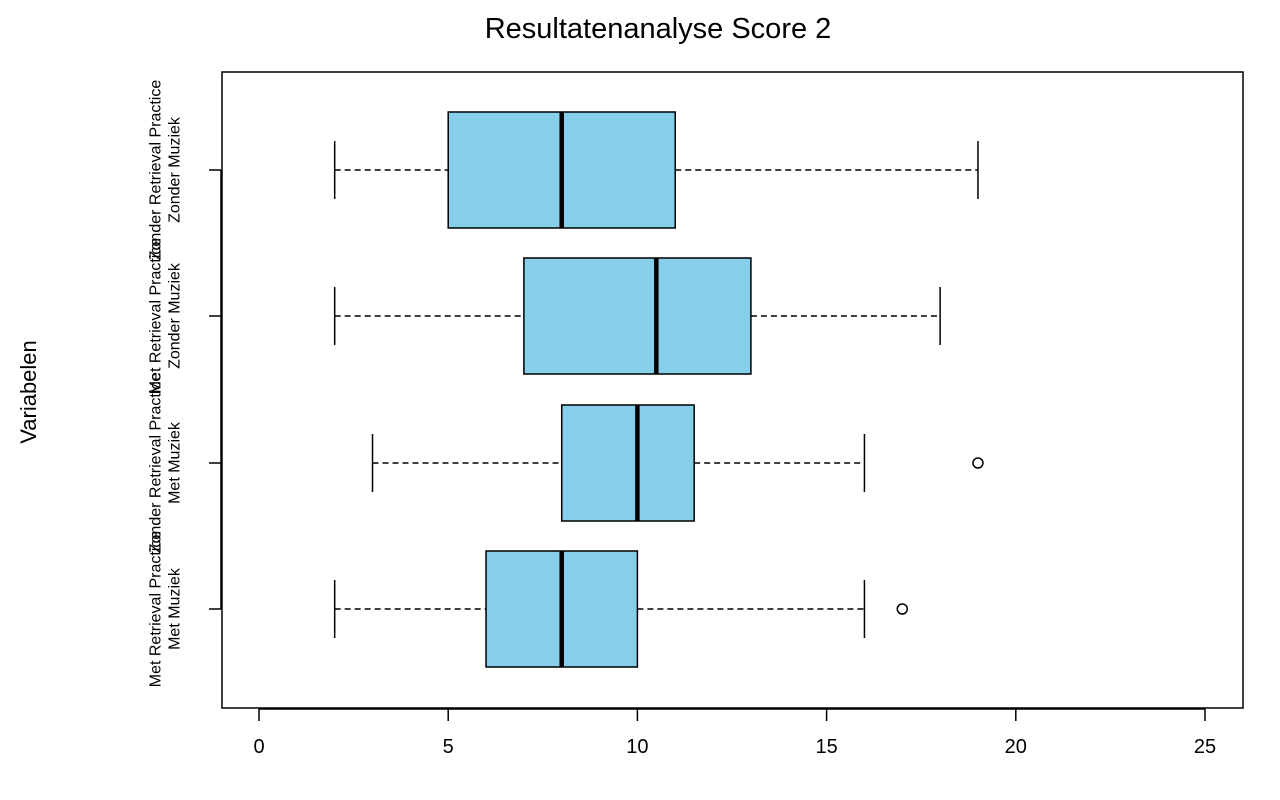  Describe the element at coordinates (448, 747) in the screenshot. I see `x-tick-label: 5` at that location.